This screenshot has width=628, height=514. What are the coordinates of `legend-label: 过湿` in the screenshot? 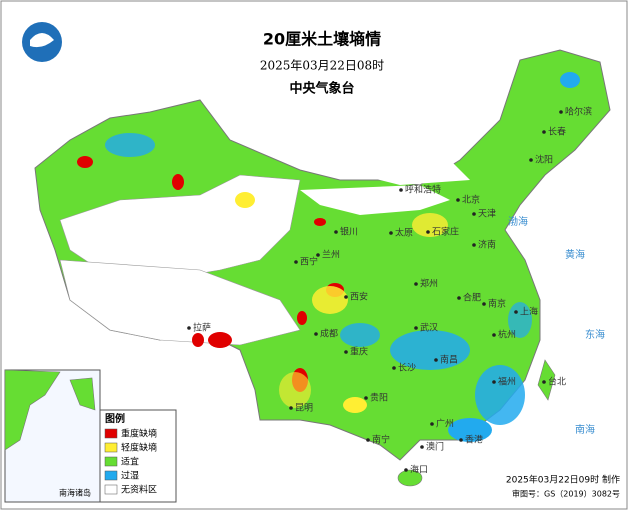 It's located at (130, 476).